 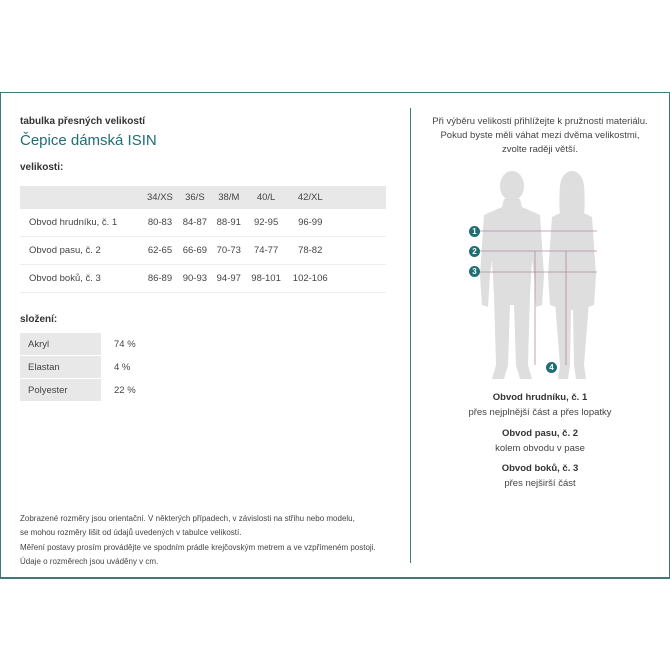 What do you see at coordinates (540, 468) in the screenshot?
I see `caption-title: Obvod boků, č. 3` at bounding box center [540, 468].